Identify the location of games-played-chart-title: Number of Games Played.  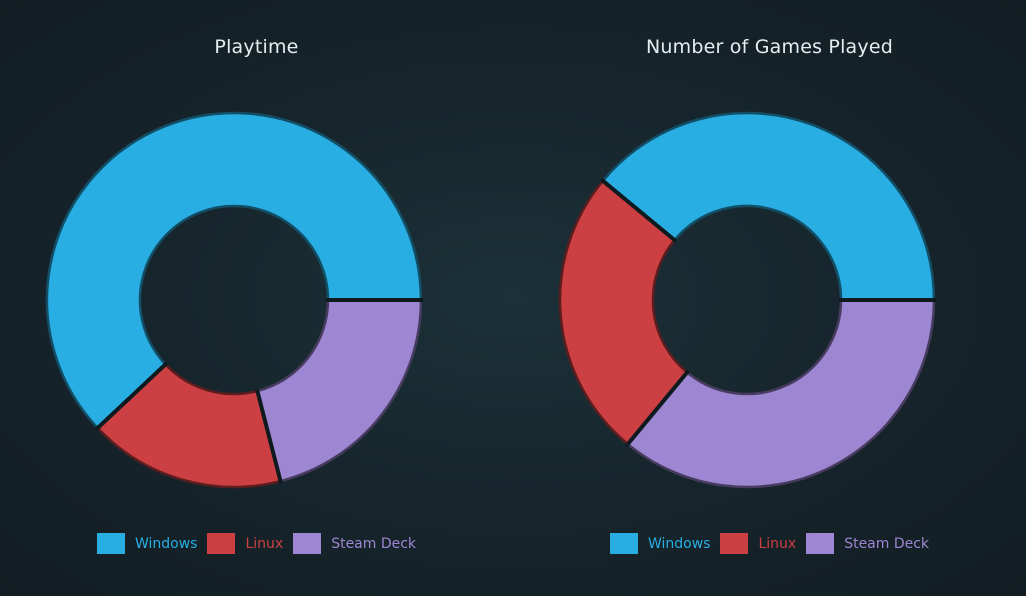
(769, 47).